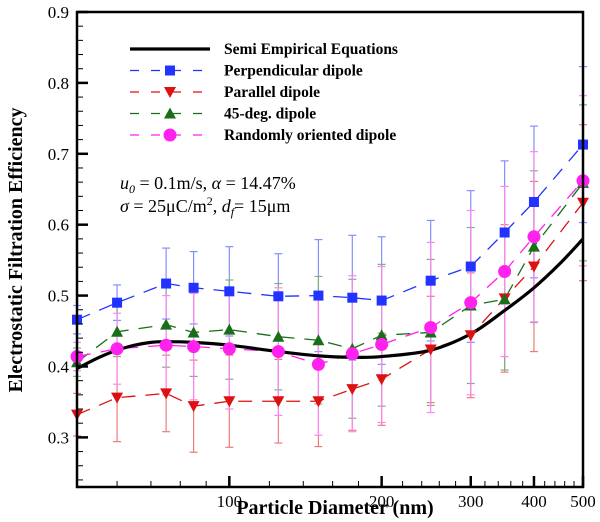 This screenshot has height=522, width=600. Describe the element at coordinates (170, 135) in the screenshot. I see `legend-marker-randomly-oriented-dipole` at that location.